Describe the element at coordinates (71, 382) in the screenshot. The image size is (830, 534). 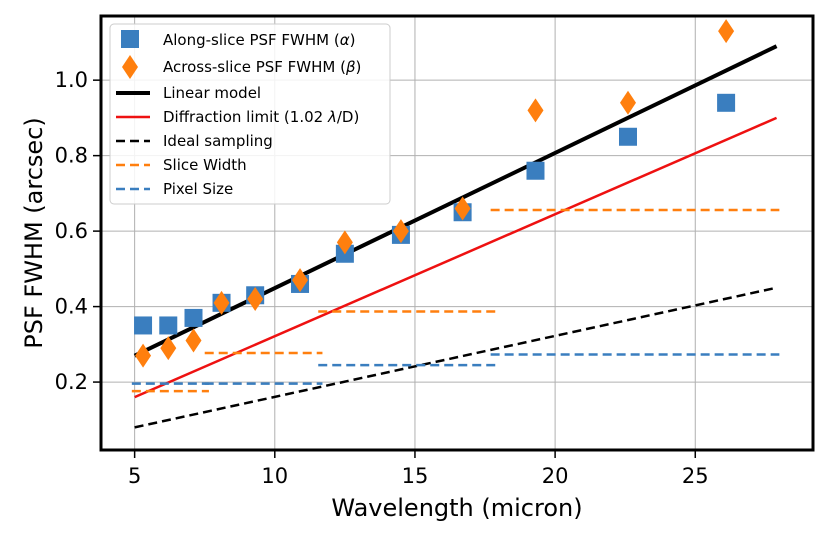
I see `y-tick-label: 0.2` at that location.